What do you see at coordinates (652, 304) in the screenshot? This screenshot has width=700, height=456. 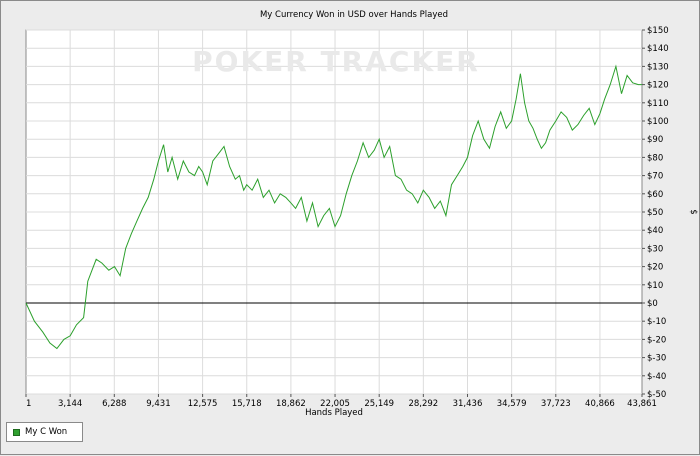 I see `y-tick-label: $0` at bounding box center [652, 304].